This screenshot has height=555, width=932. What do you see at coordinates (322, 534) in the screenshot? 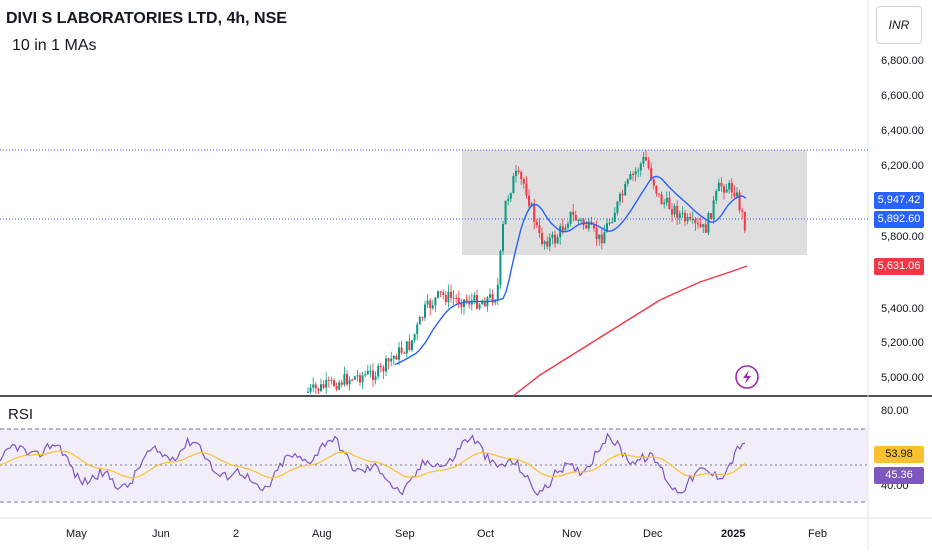
I see `time-tick: Aug` at bounding box center [322, 534].